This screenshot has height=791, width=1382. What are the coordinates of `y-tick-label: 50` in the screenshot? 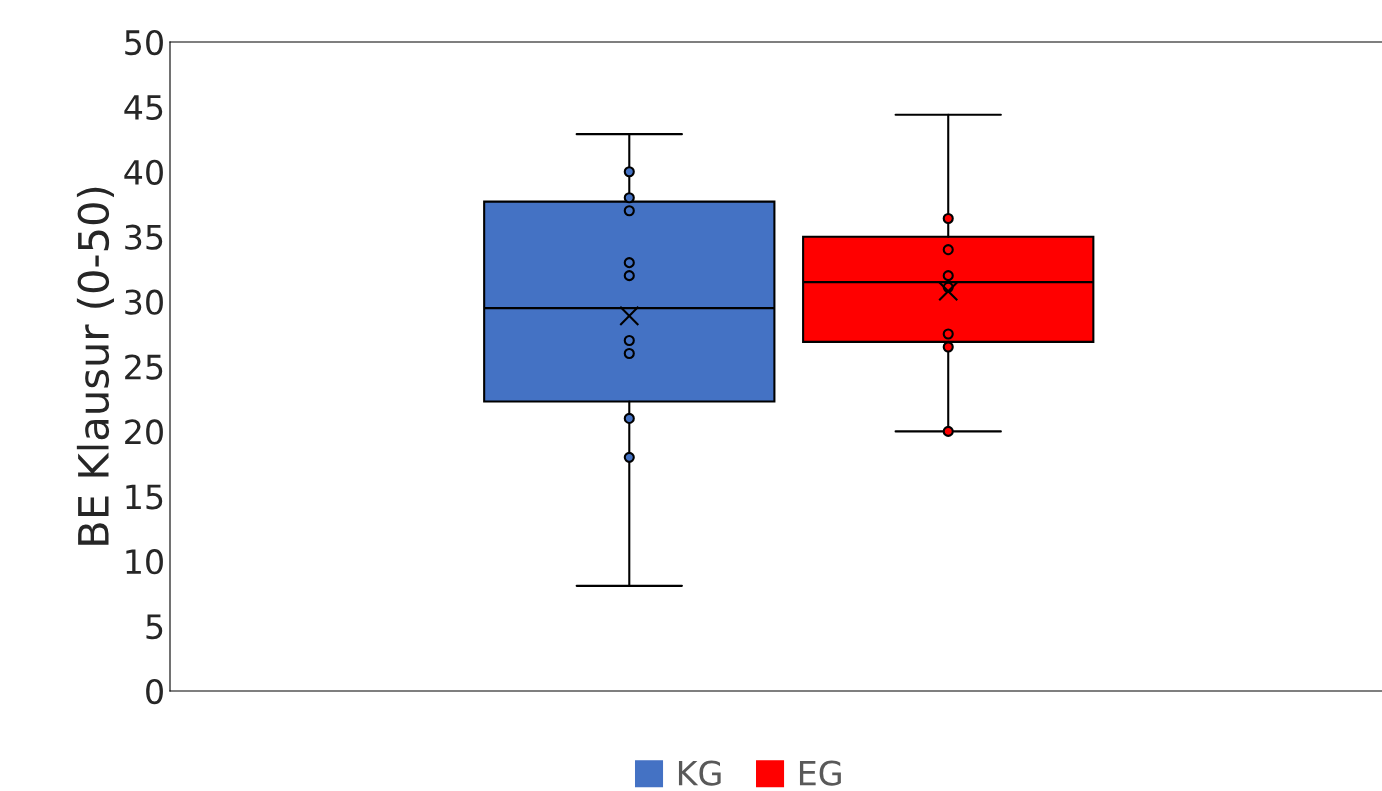 It's located at (144, 42).